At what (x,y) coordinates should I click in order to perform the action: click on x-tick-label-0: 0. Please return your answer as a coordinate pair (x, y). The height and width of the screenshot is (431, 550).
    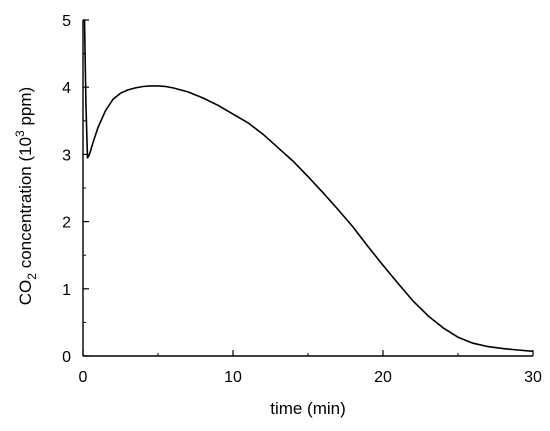
    Looking at the image, I should click on (83, 377).